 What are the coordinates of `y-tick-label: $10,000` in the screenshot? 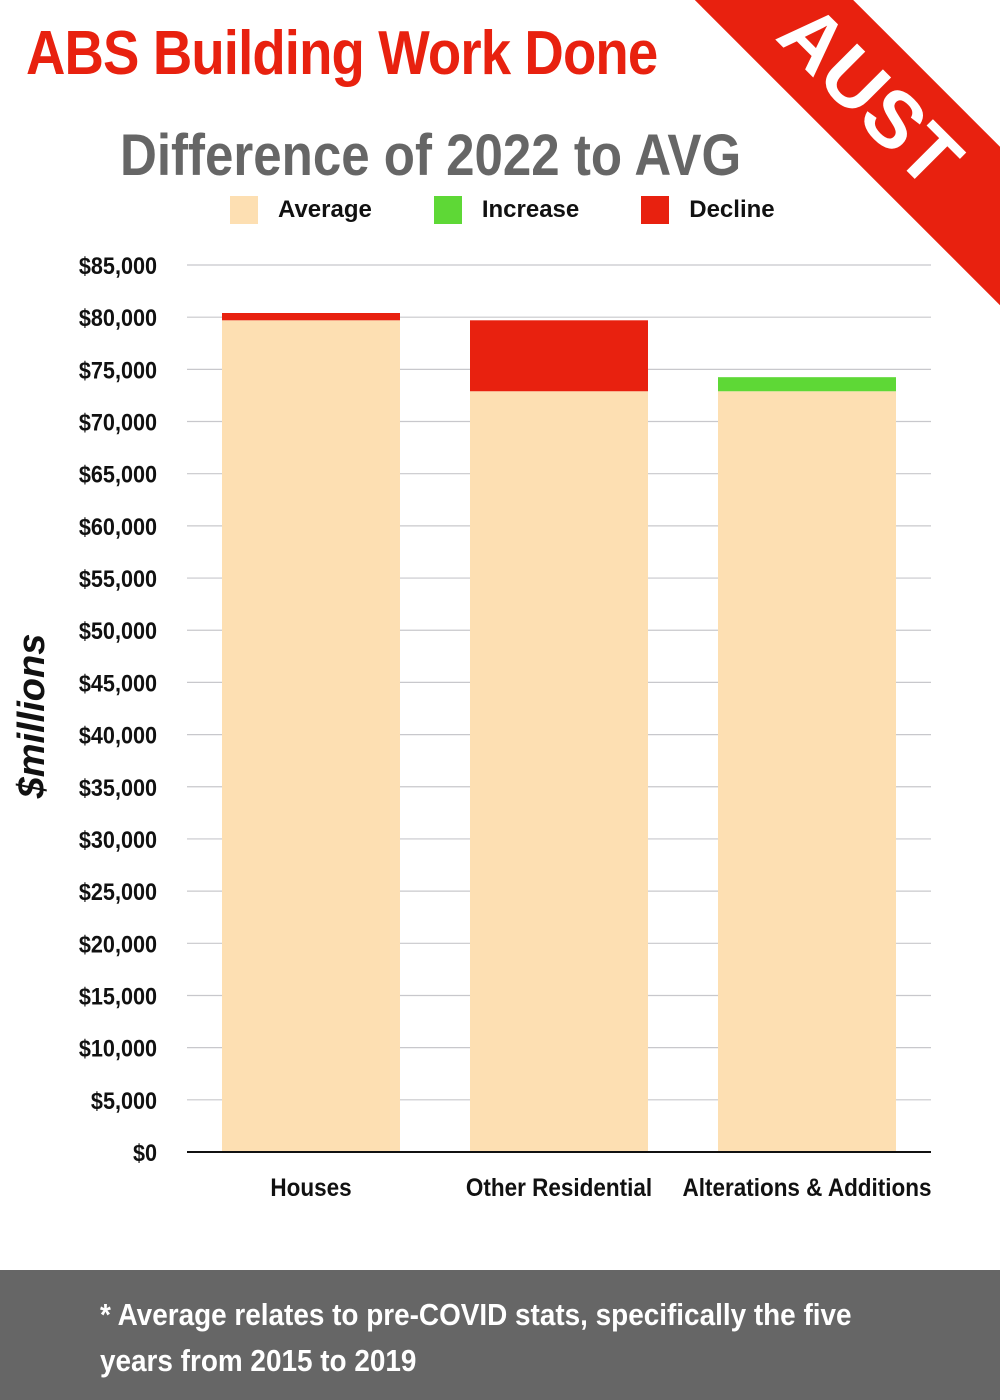 It's located at (118, 1048).